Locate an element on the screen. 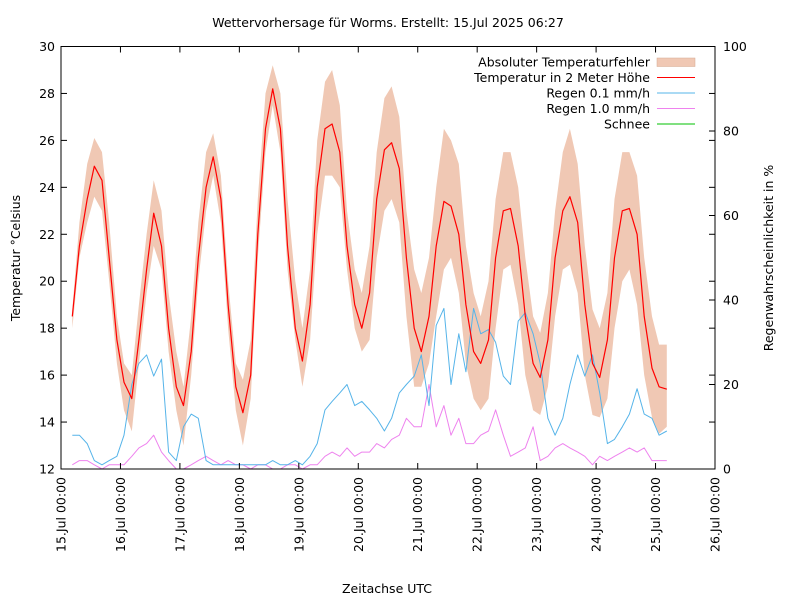 Image resolution: width=800 pixels, height=600 pixels. legend-label: Regen 1.0 mm/h is located at coordinates (598, 108).